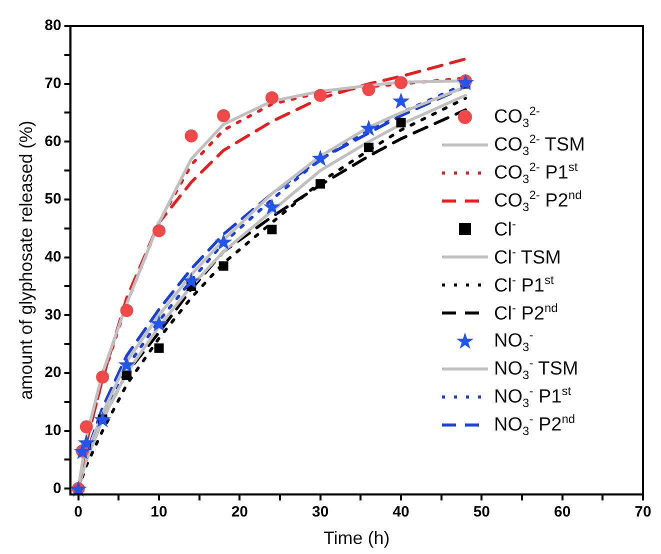 The image size is (661, 554). I want to click on legend-label: CO$_{3}$$^{2-}$ P1$^{st}$, so click(536, 173).